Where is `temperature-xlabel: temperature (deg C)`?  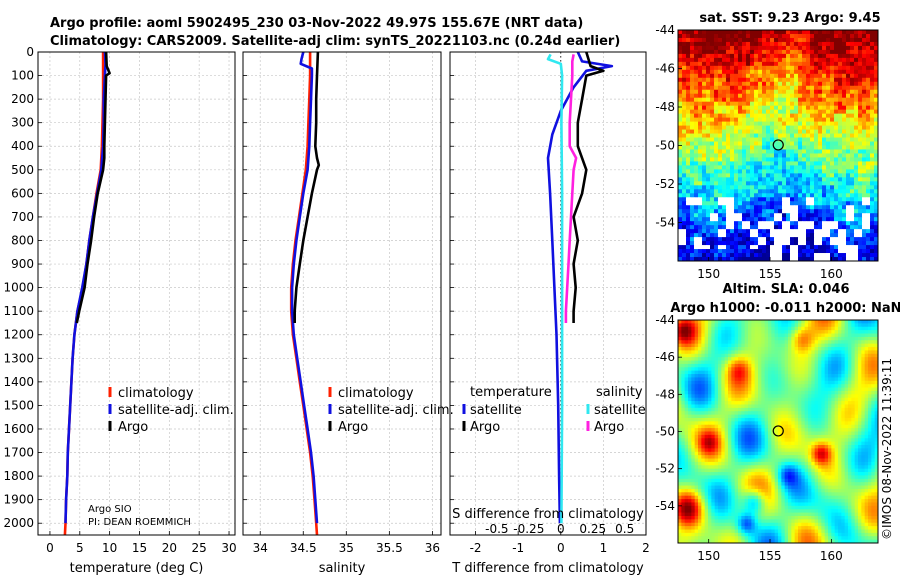 temperature-xlabel: temperature (deg C) is located at coordinates (137, 568).